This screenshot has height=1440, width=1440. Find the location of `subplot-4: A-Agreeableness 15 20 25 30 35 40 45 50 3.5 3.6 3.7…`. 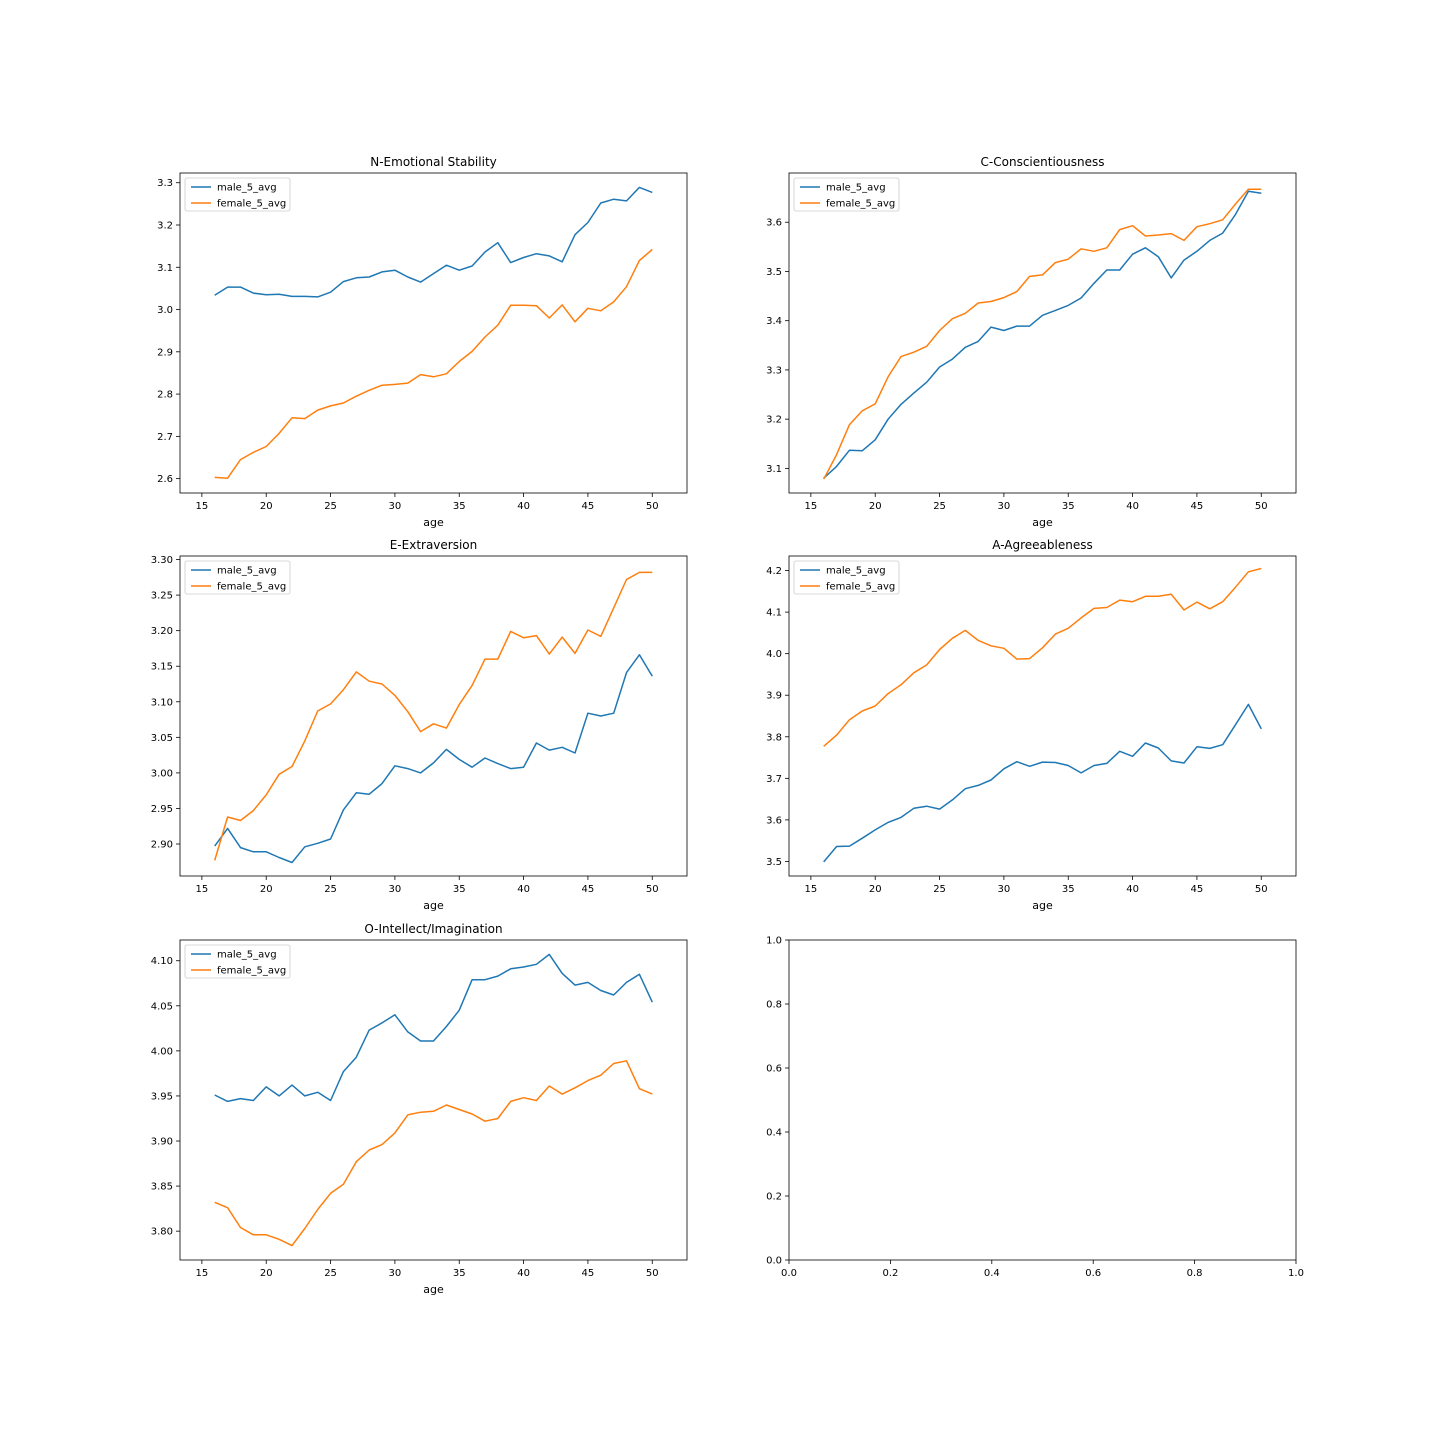

subplot-4: A-Agreeableness 15 20 25 30 35 40 45 50 3.5 3.6 3.7… is located at coordinates (1031, 725).